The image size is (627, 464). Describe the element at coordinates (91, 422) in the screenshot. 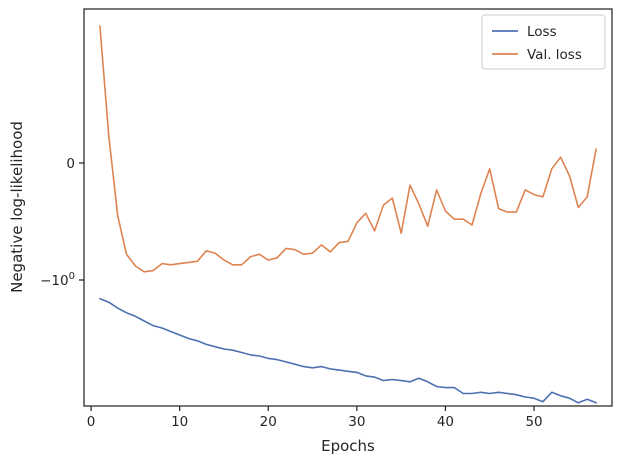

I see `x-tick-label: 0` at that location.